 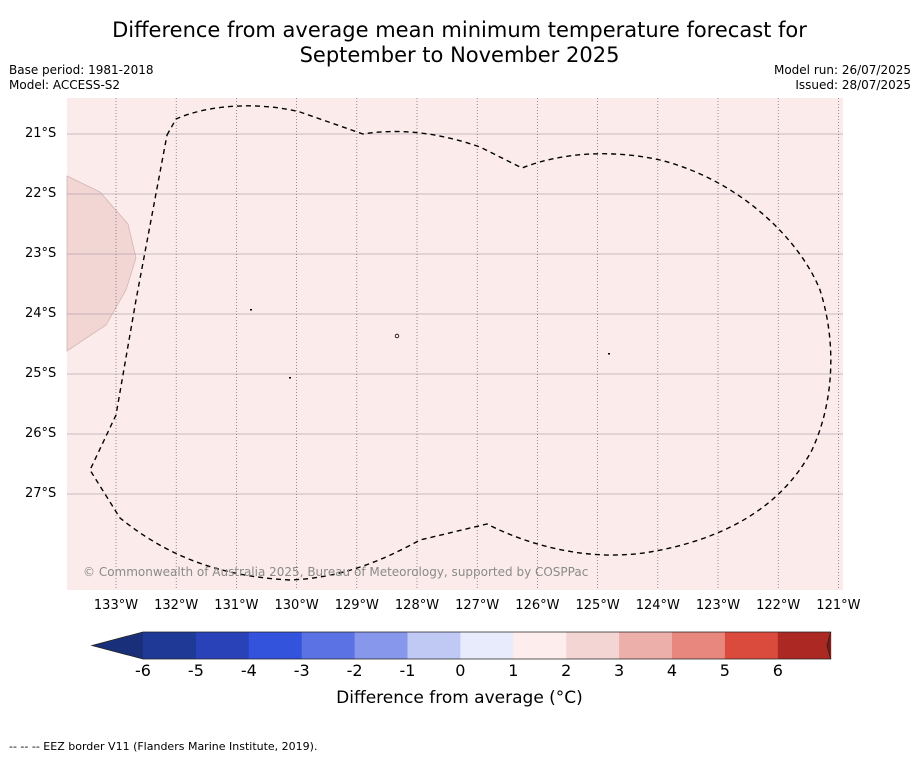 What do you see at coordinates (236, 605) in the screenshot?
I see `longitude-label: 131°W` at bounding box center [236, 605].